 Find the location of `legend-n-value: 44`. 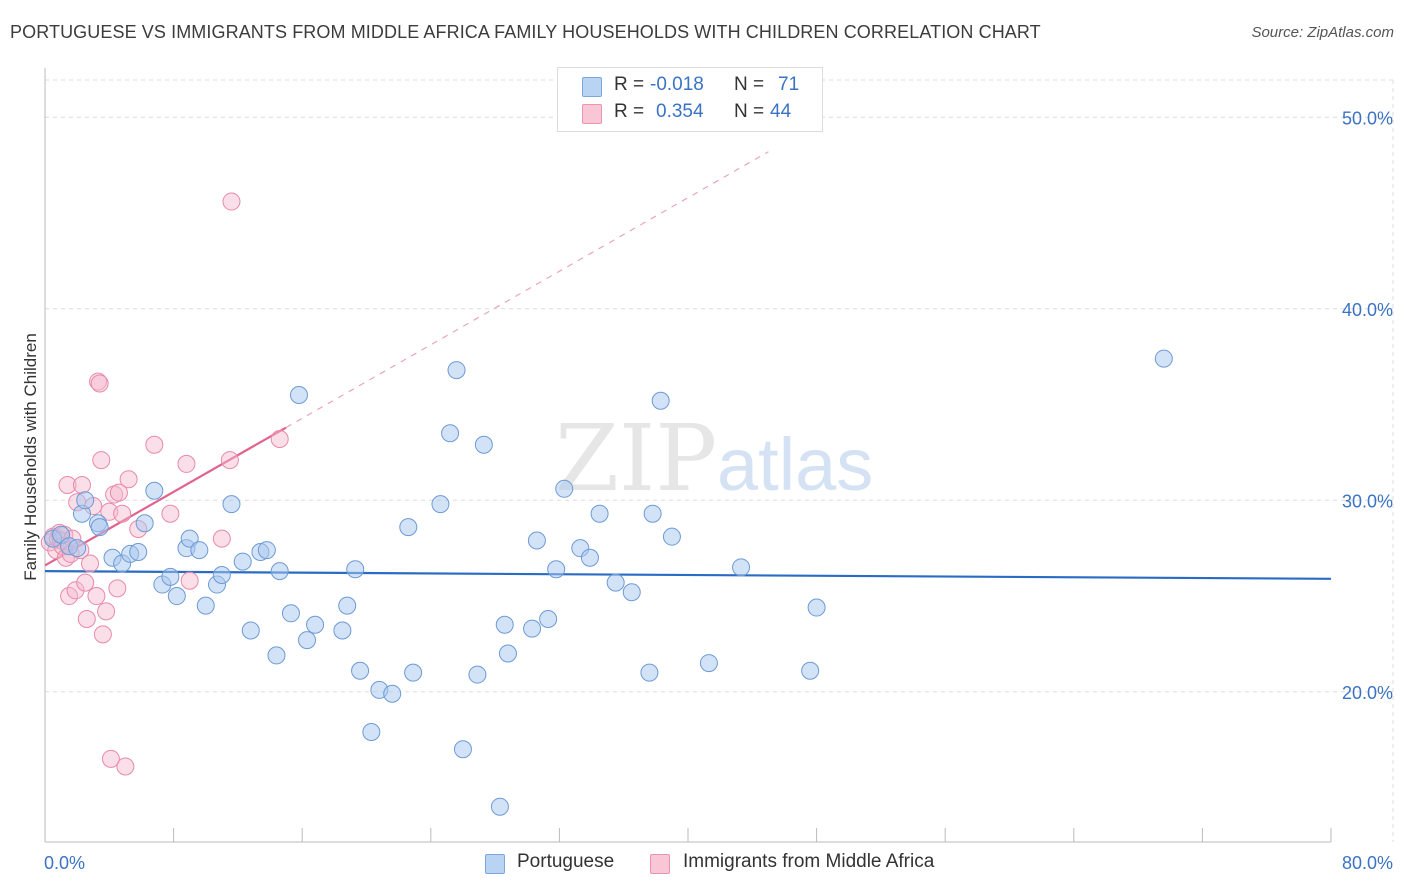

legend-n-value: 44 is located at coordinates (781, 111).